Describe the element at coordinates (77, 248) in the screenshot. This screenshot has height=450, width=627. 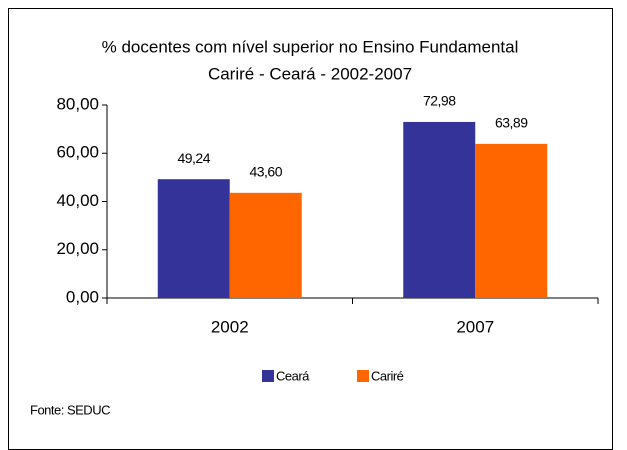
I see `y-tick-label: 20,00` at that location.